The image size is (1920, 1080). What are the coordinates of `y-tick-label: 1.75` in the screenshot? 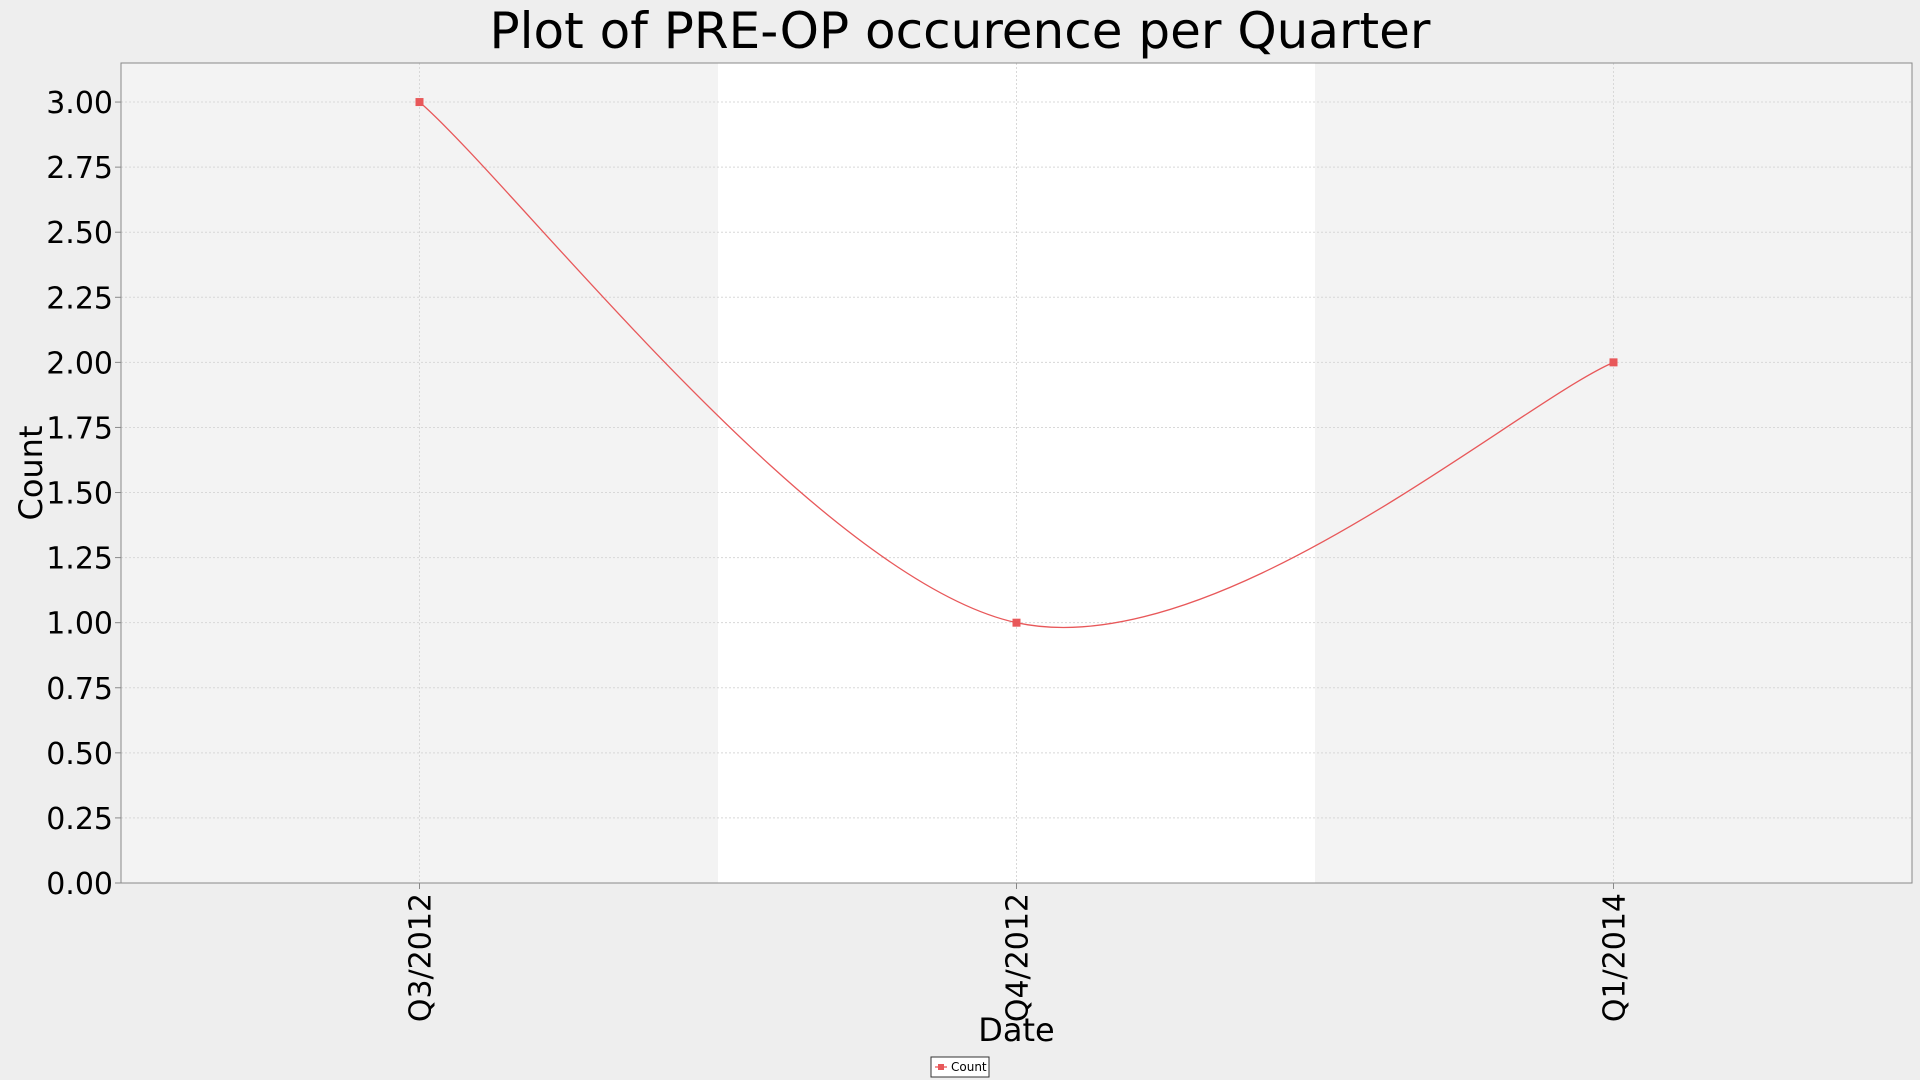 It's located at (79, 428).